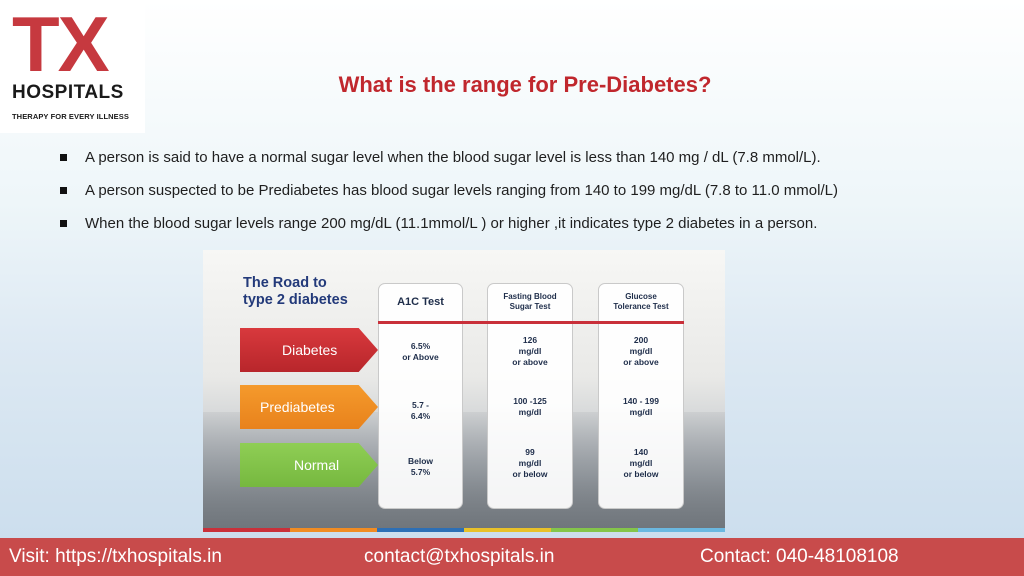 This screenshot has width=1024, height=576. Describe the element at coordinates (641, 463) in the screenshot. I see `cell-gtt-normal: 140 mg/dl or below` at that location.